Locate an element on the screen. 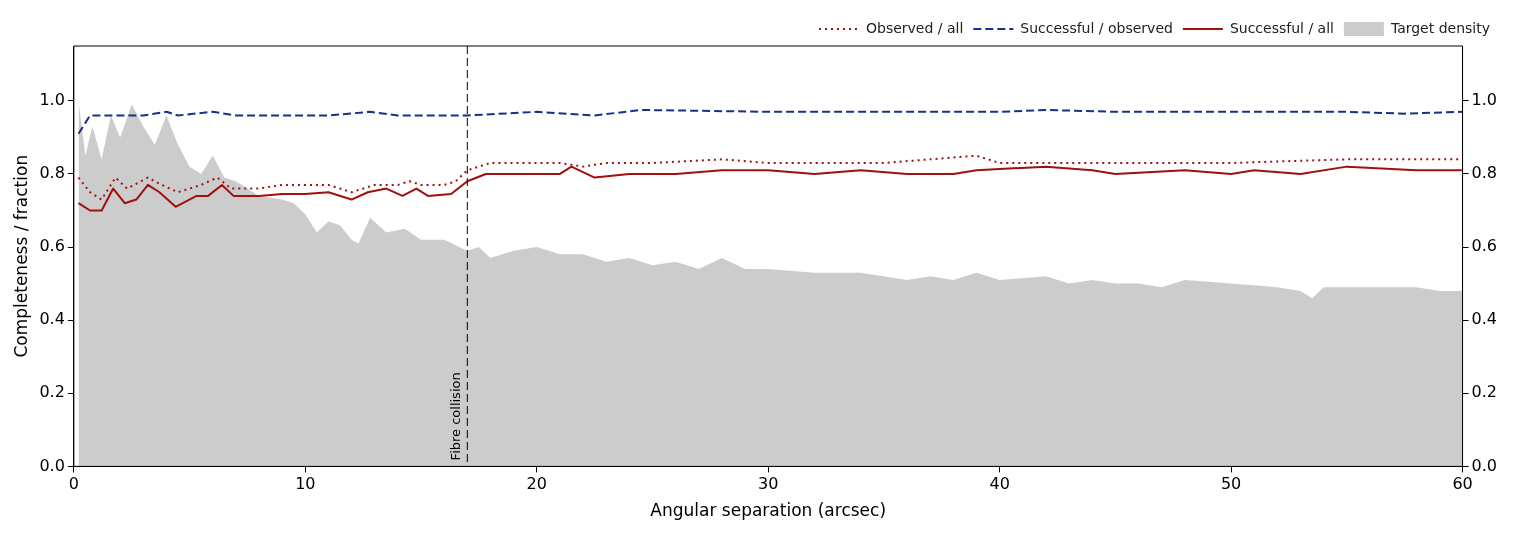 The image size is (1519, 536). x-axis-title: Angular separation (arcsec) is located at coordinates (768, 510).